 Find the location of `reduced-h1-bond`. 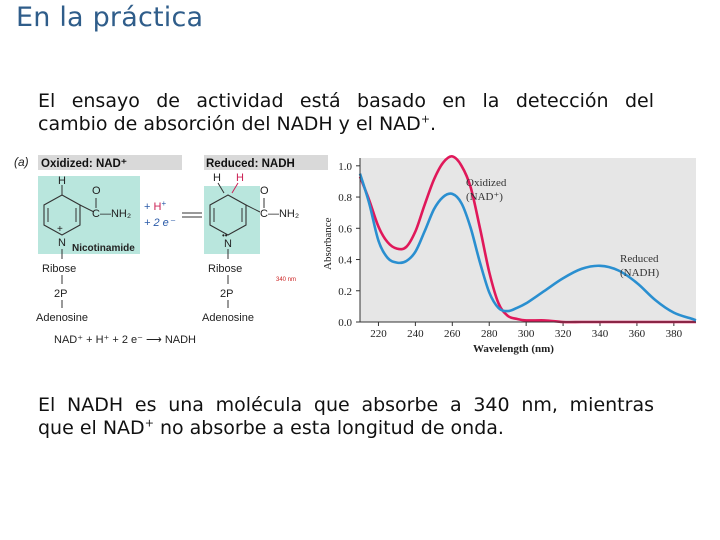

reduced-h1-bond is located at coordinates (221, 188).